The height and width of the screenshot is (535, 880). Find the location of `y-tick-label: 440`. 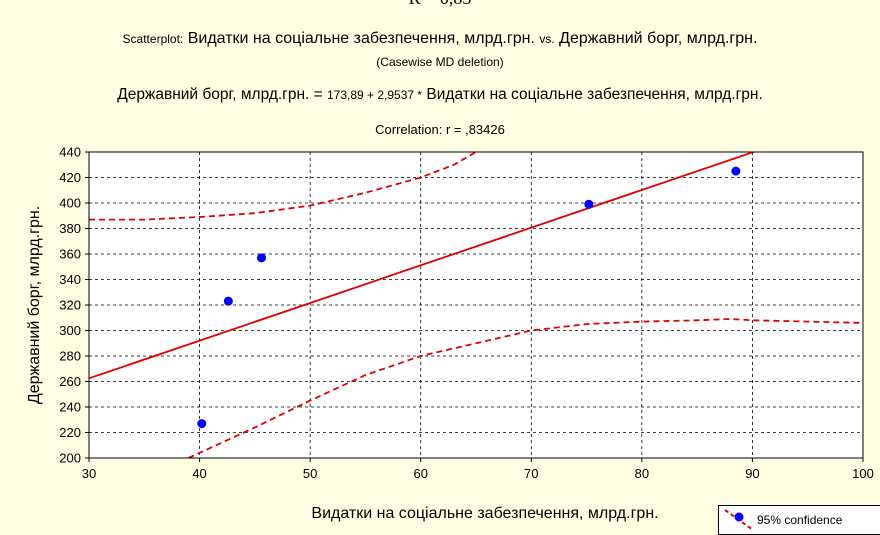

y-tick-label: 440 is located at coordinates (70, 152).